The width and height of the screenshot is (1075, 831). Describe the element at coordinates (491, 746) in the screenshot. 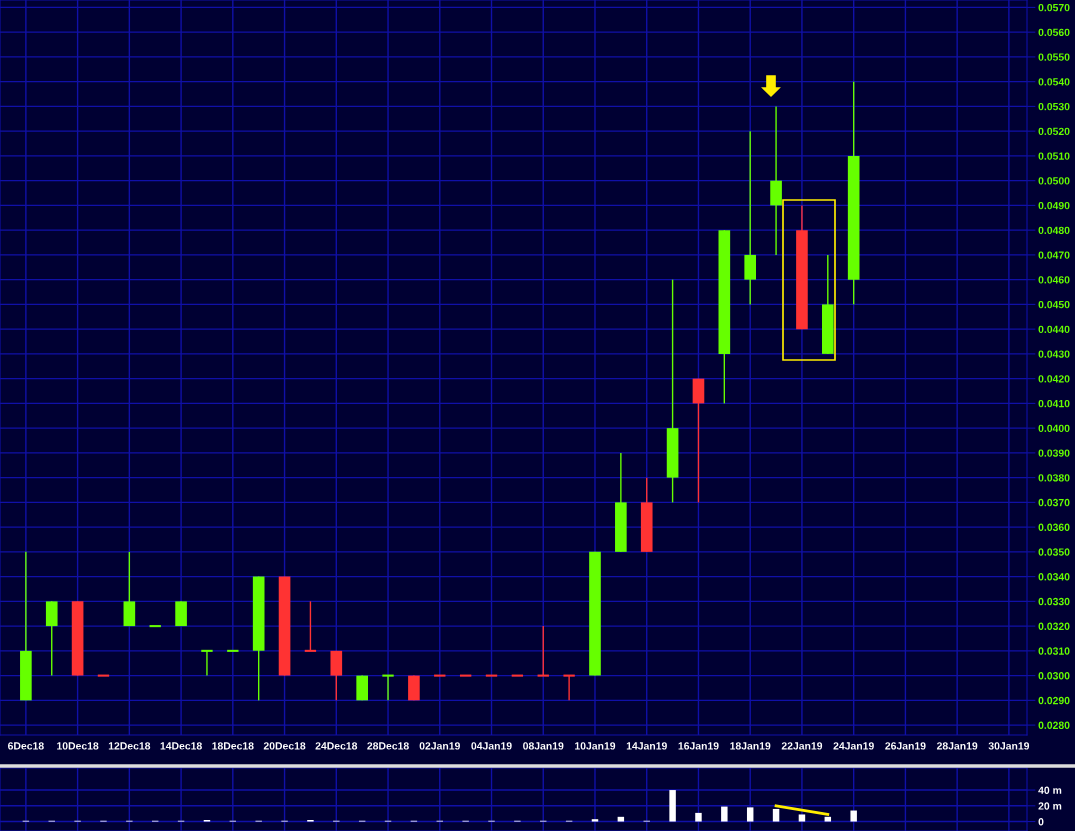

I see `x-tick-label: 04Jan19` at that location.